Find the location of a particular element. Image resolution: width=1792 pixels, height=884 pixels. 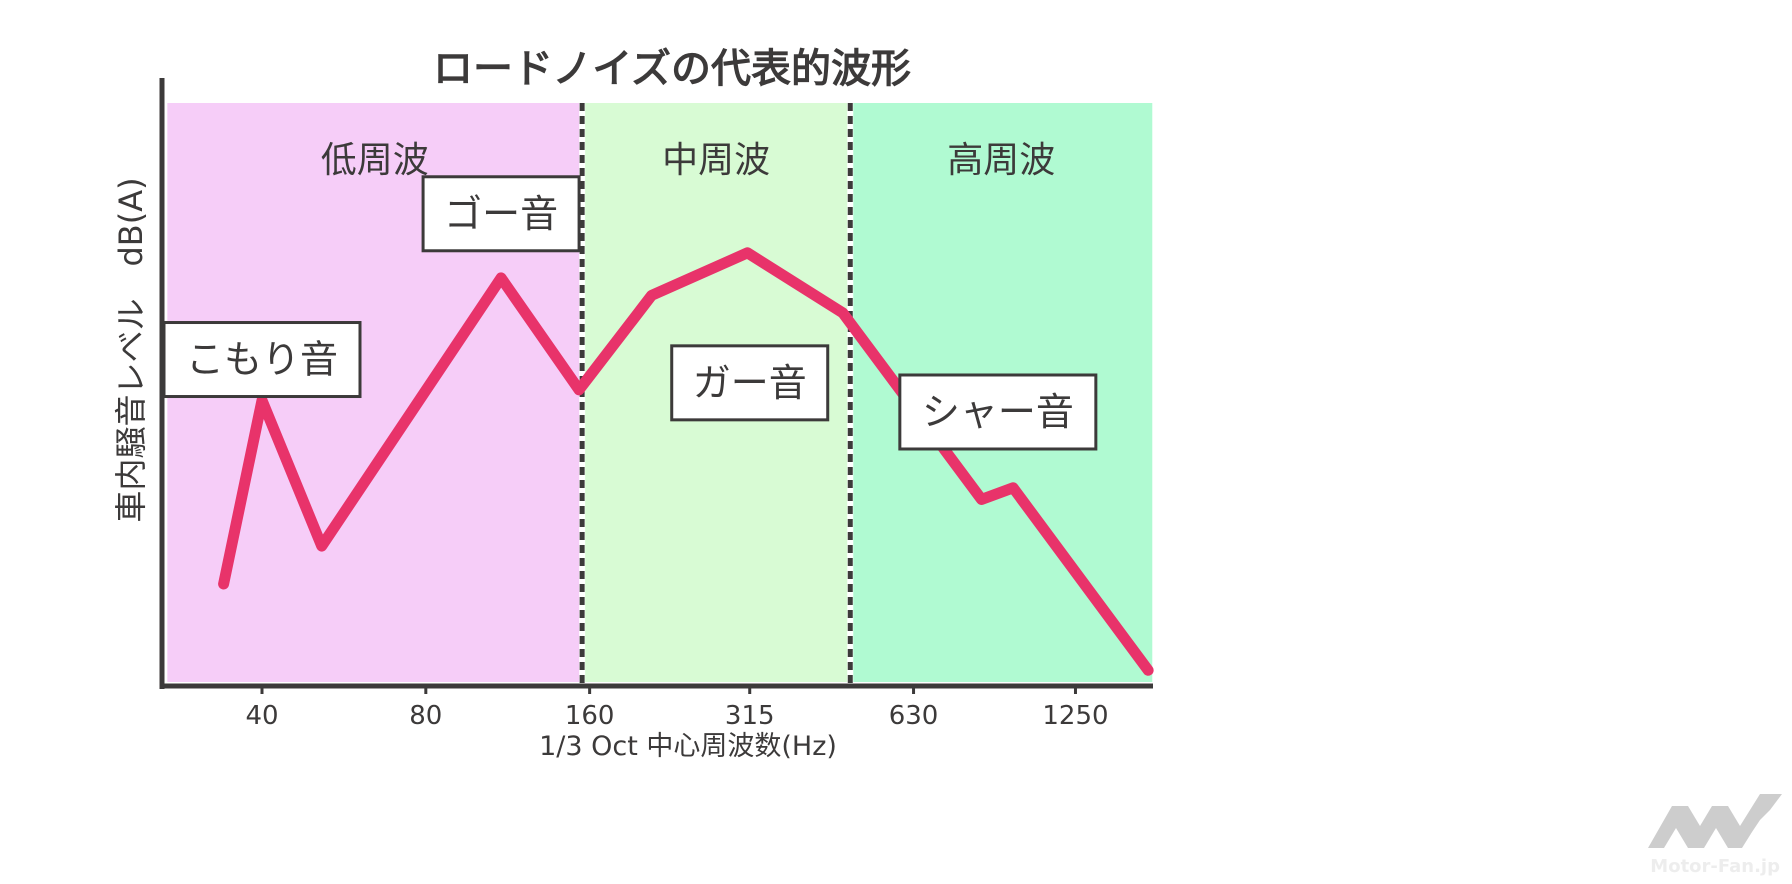

y-axis-label: 車内騒音レベル dB(A) is located at coordinates (131, 349).